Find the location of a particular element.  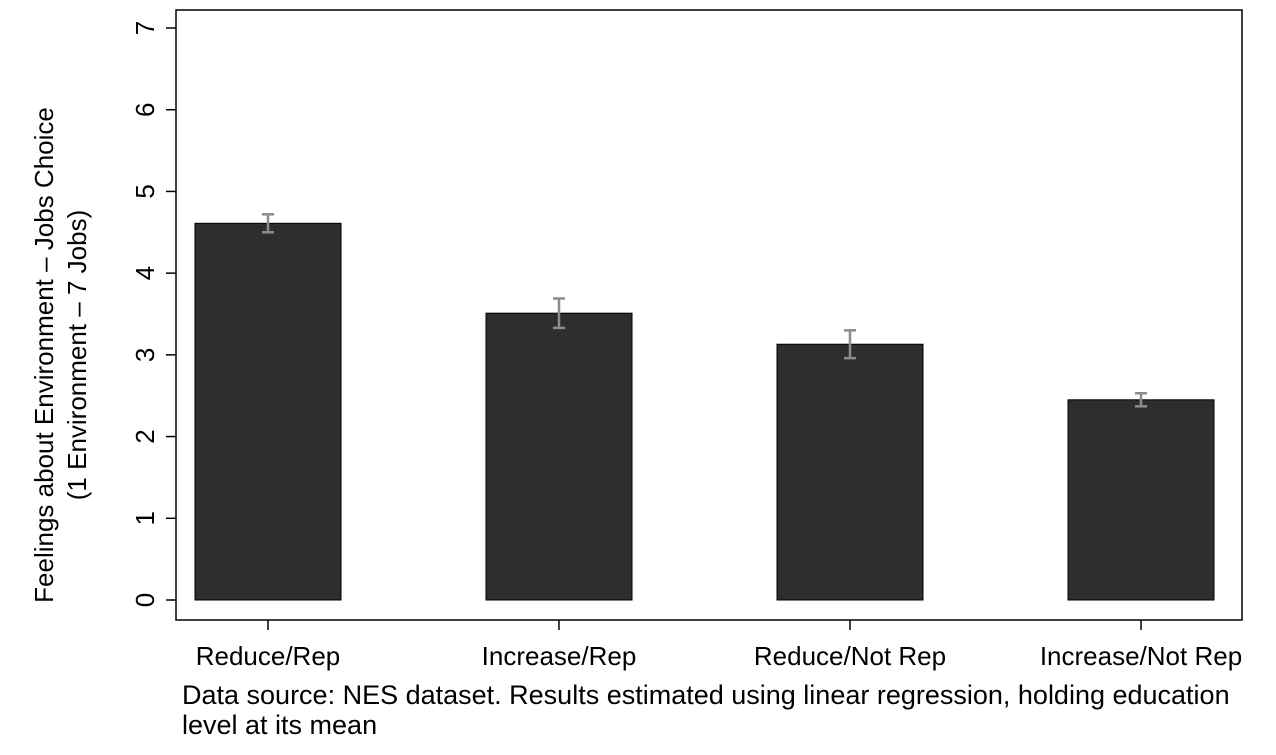

y-tick-label-0: 0 is located at coordinates (145, 600).